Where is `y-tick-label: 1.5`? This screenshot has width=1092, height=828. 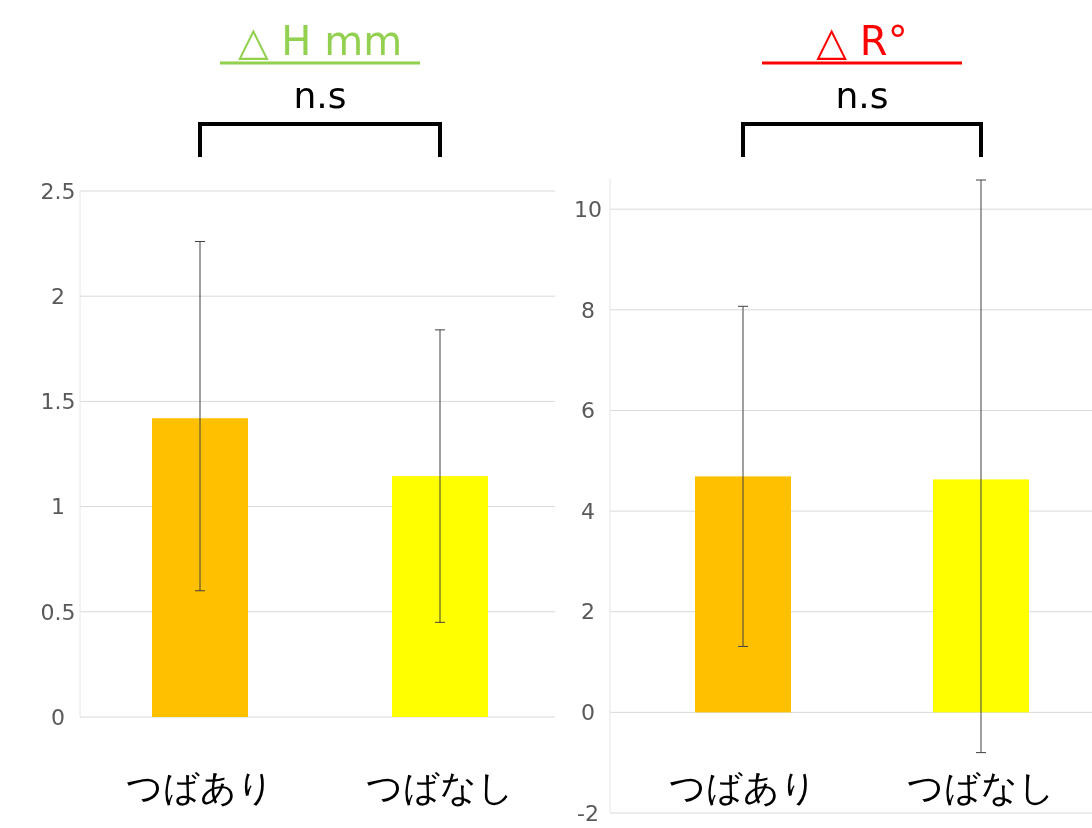
y-tick-label: 1.5 is located at coordinates (58, 402).